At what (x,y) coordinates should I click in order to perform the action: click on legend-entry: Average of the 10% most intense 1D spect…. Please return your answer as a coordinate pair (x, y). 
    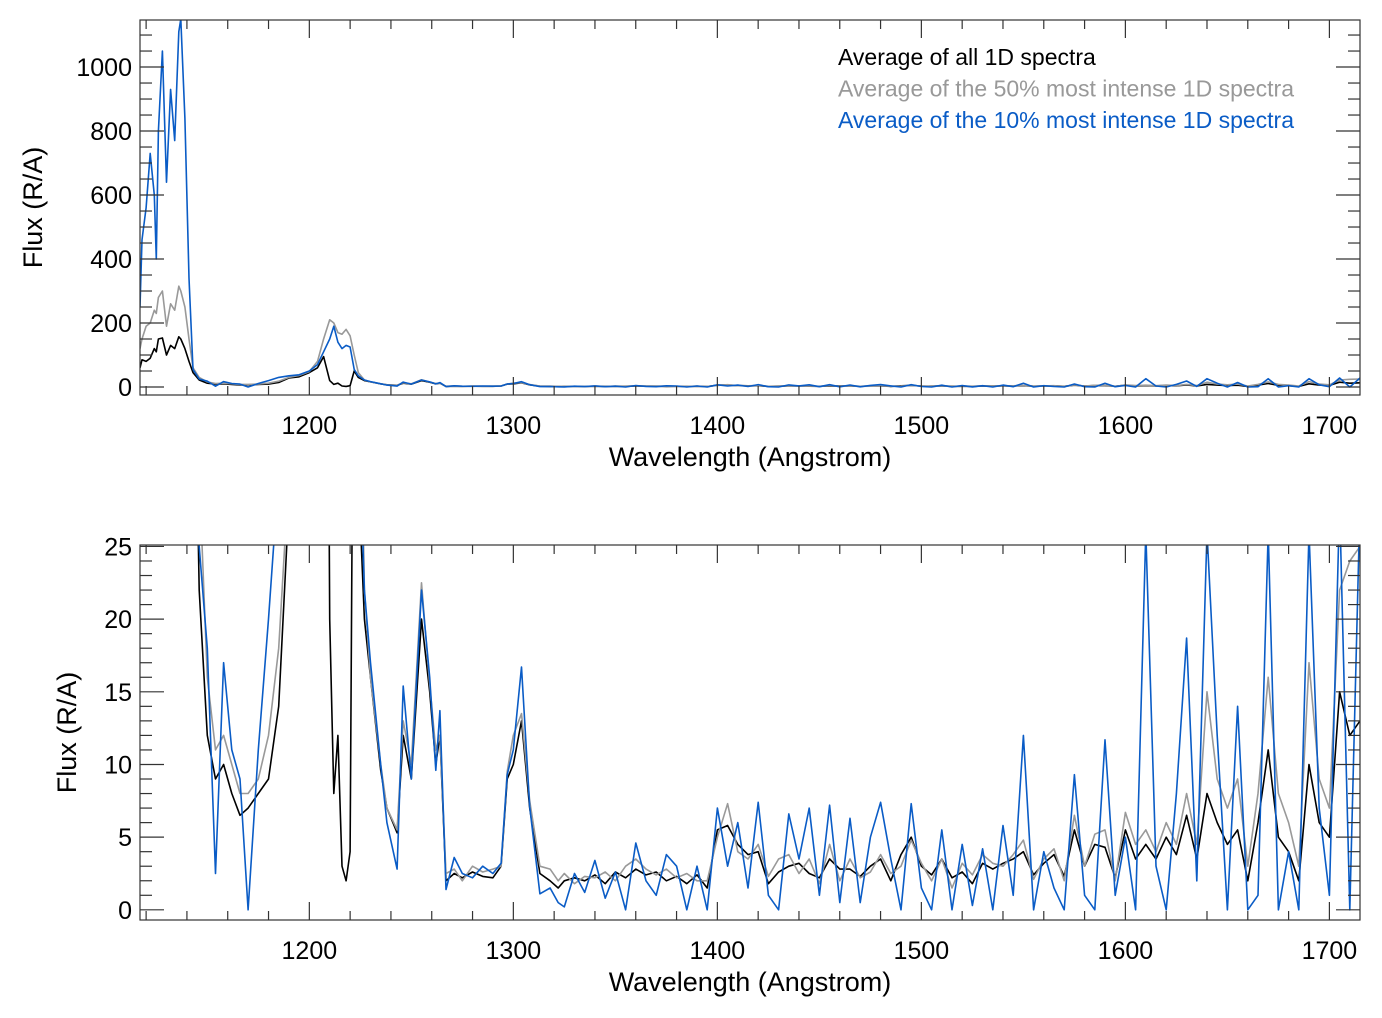
    Looking at the image, I should click on (1066, 120).